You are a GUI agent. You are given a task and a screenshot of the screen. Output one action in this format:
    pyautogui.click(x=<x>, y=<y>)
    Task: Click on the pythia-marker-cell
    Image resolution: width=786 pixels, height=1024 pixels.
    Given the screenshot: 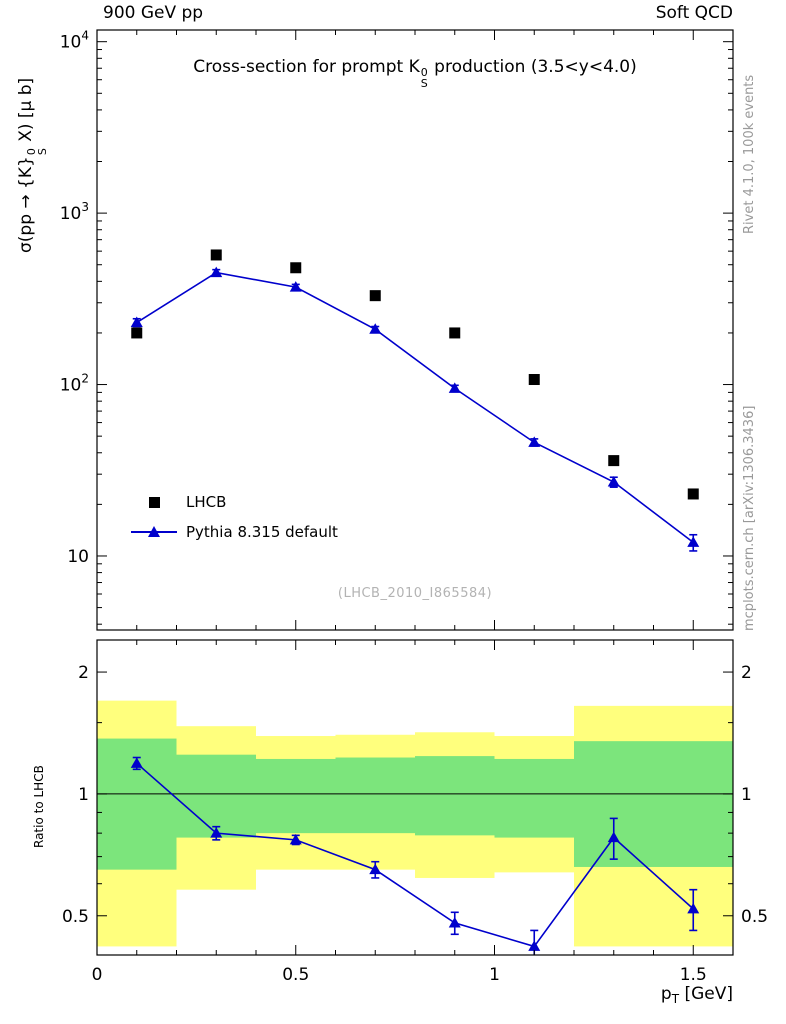 What is the action you would take?
    pyautogui.click(x=154, y=532)
    